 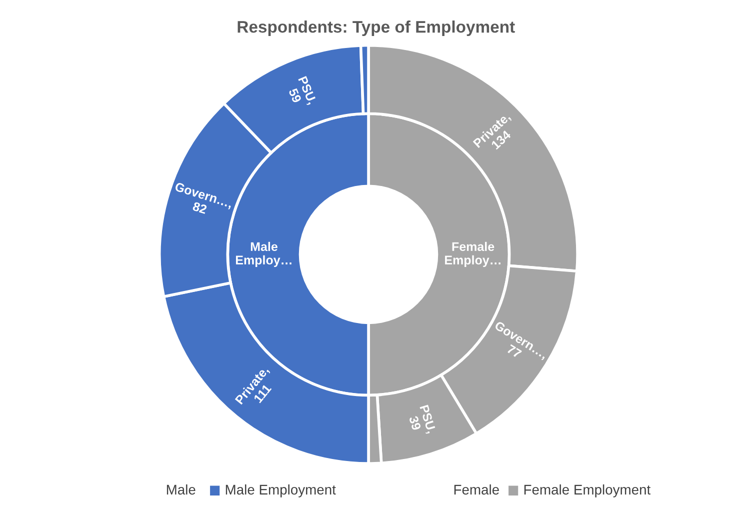 What do you see at coordinates (476, 489) in the screenshot?
I see `text: Female` at bounding box center [476, 489].